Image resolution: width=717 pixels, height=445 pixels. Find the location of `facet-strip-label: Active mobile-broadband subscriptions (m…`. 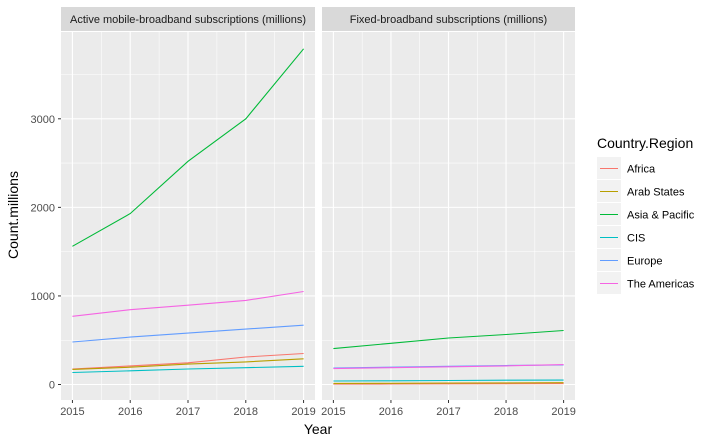

facet-strip-label: Active mobile-broadband subscriptions (m… is located at coordinates (188, 20).